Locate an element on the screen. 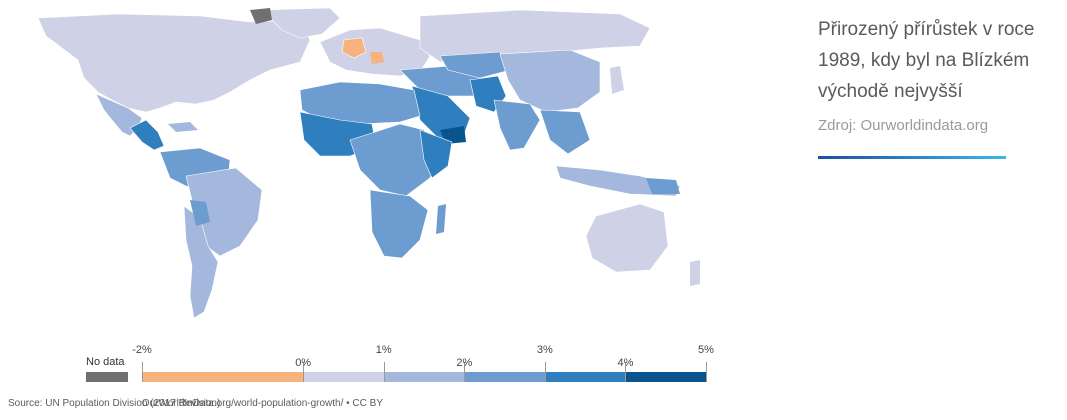 This screenshot has height=420, width=1067. region-japan is located at coordinates (617, 80).